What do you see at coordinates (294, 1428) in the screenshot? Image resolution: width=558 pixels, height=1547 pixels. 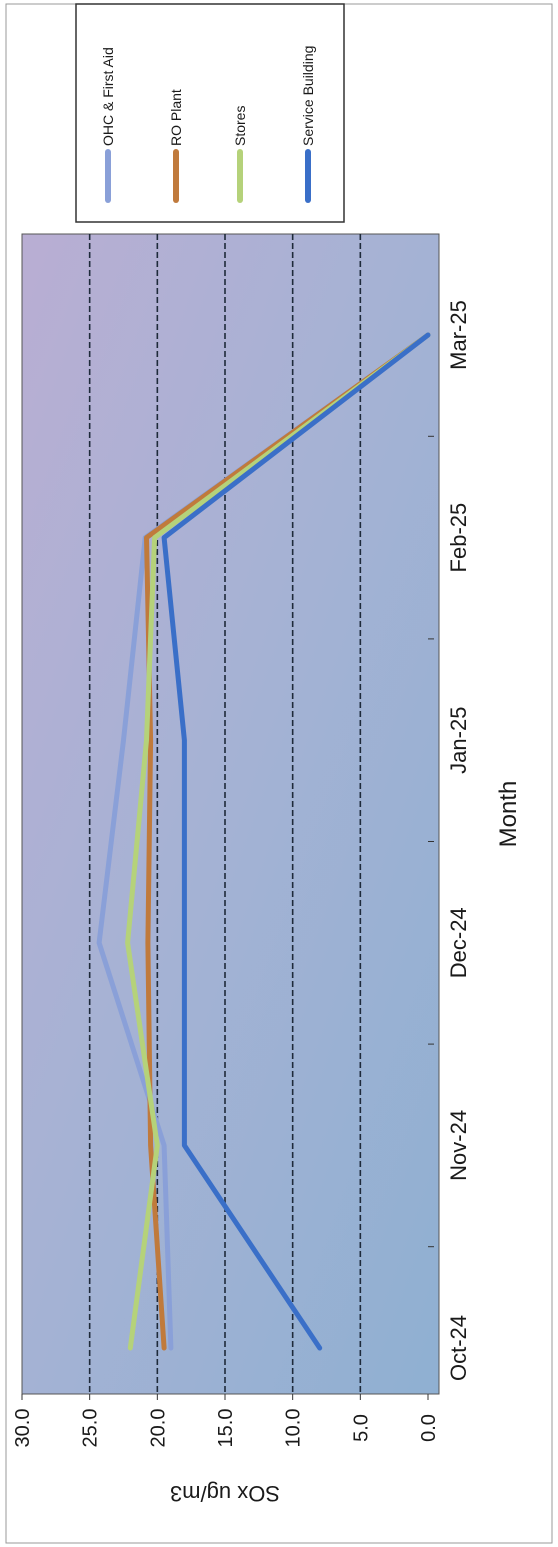 I see `y-tick-label: 10.0` at bounding box center [294, 1428].